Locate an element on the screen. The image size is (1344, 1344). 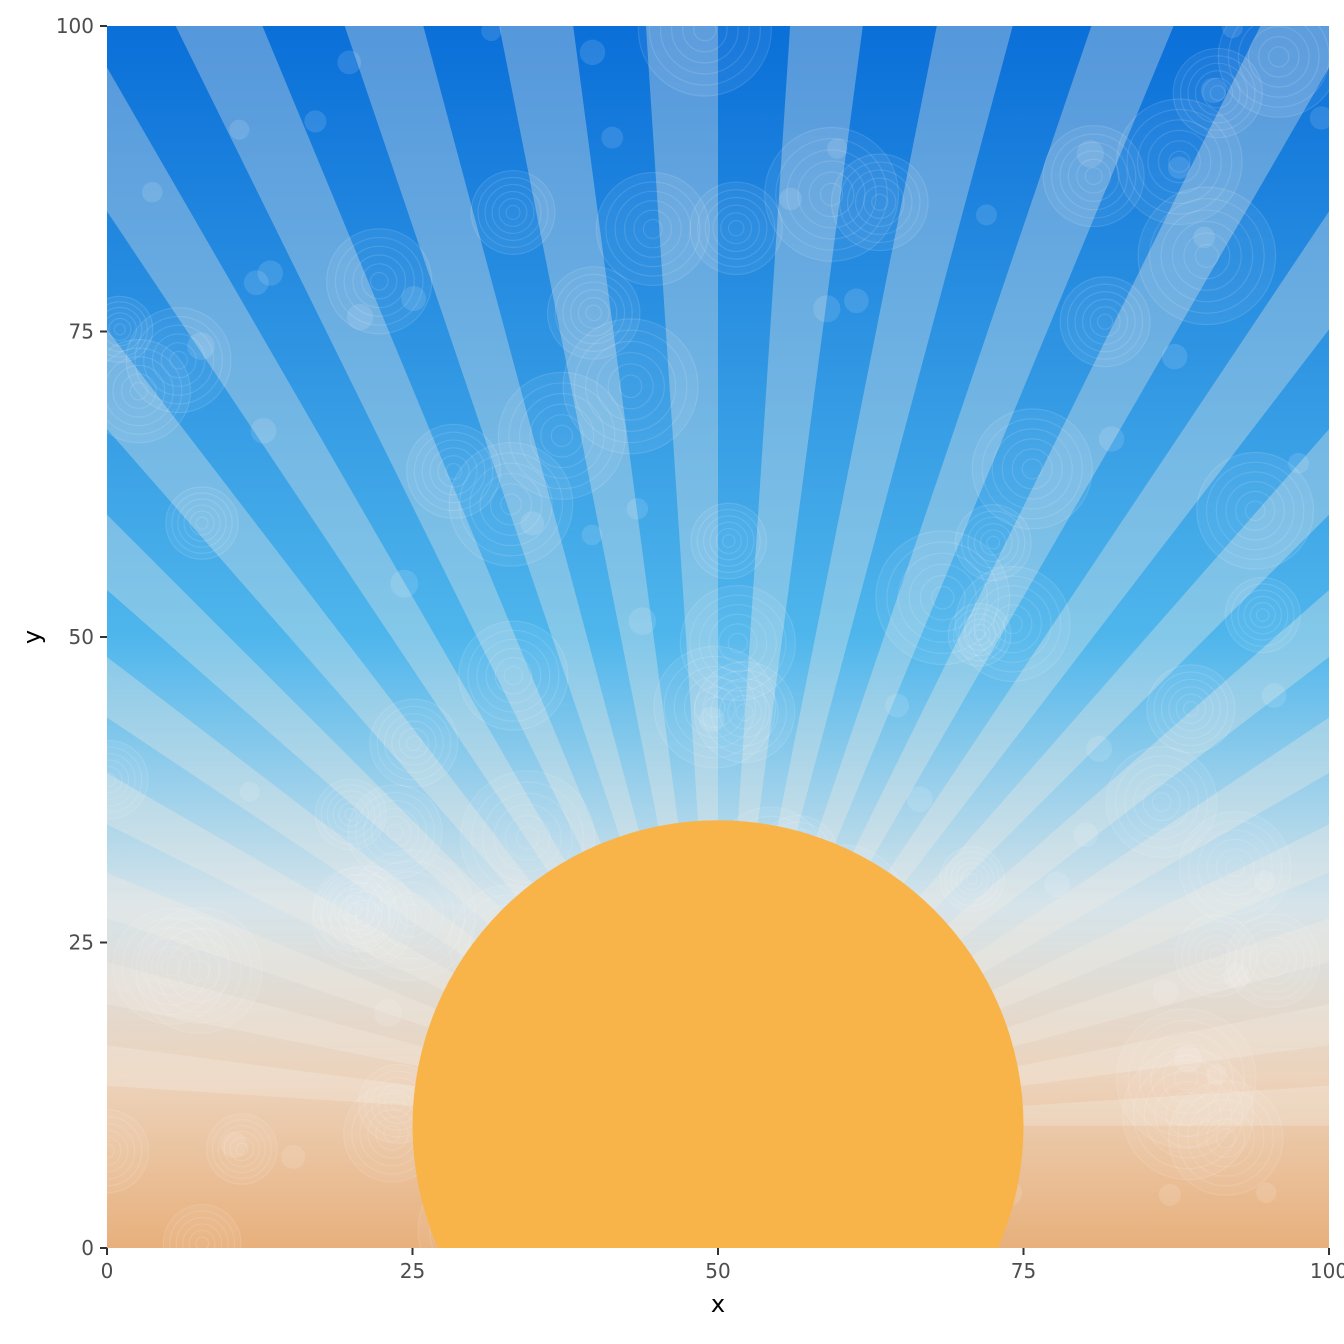
x-tick-label: 0 is located at coordinates (107, 1271).